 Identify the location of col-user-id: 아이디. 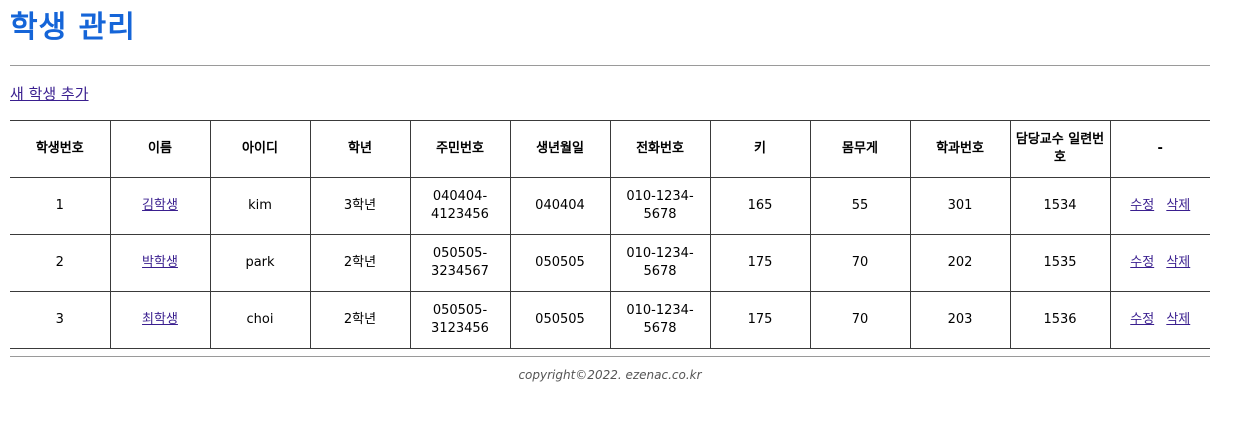
(260, 149).